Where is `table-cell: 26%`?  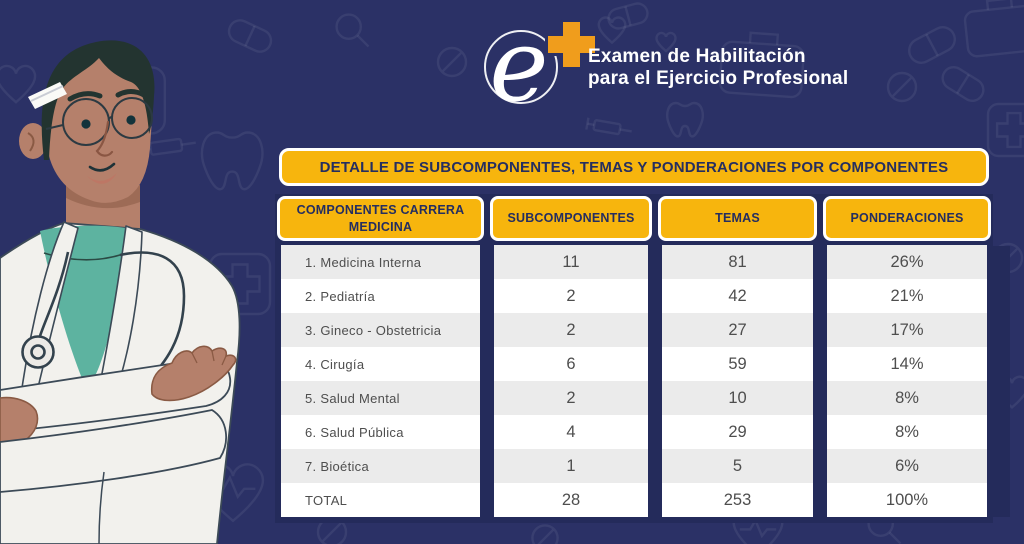
table-cell: 26% is located at coordinates (907, 262).